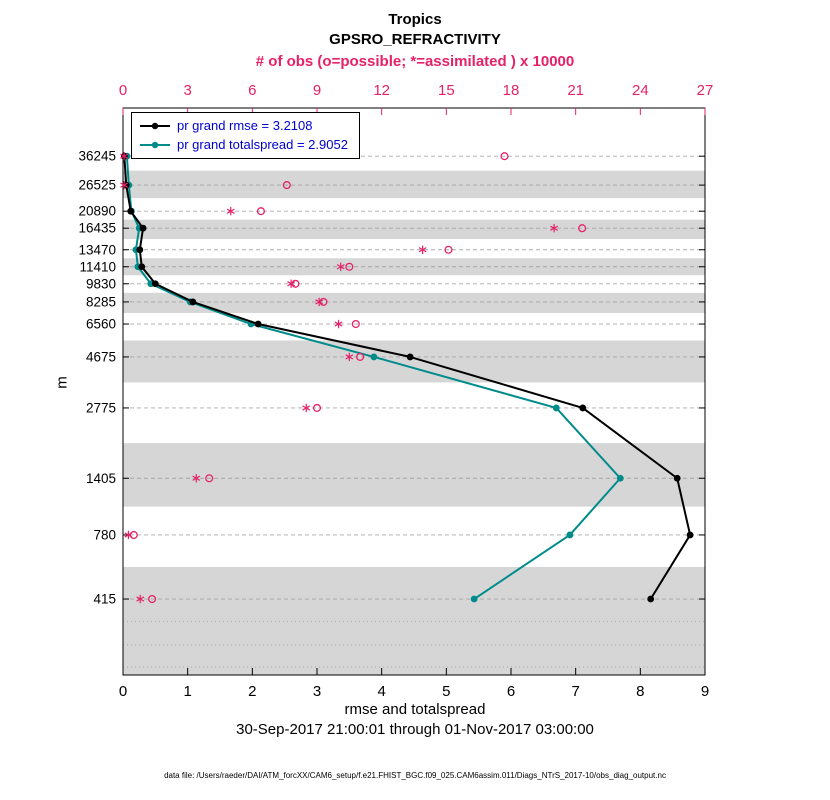 This screenshot has width=830, height=800. What do you see at coordinates (262, 144) in the screenshot?
I see `legend-label-totalspread: pr grand totalspread = 2.9052` at bounding box center [262, 144].